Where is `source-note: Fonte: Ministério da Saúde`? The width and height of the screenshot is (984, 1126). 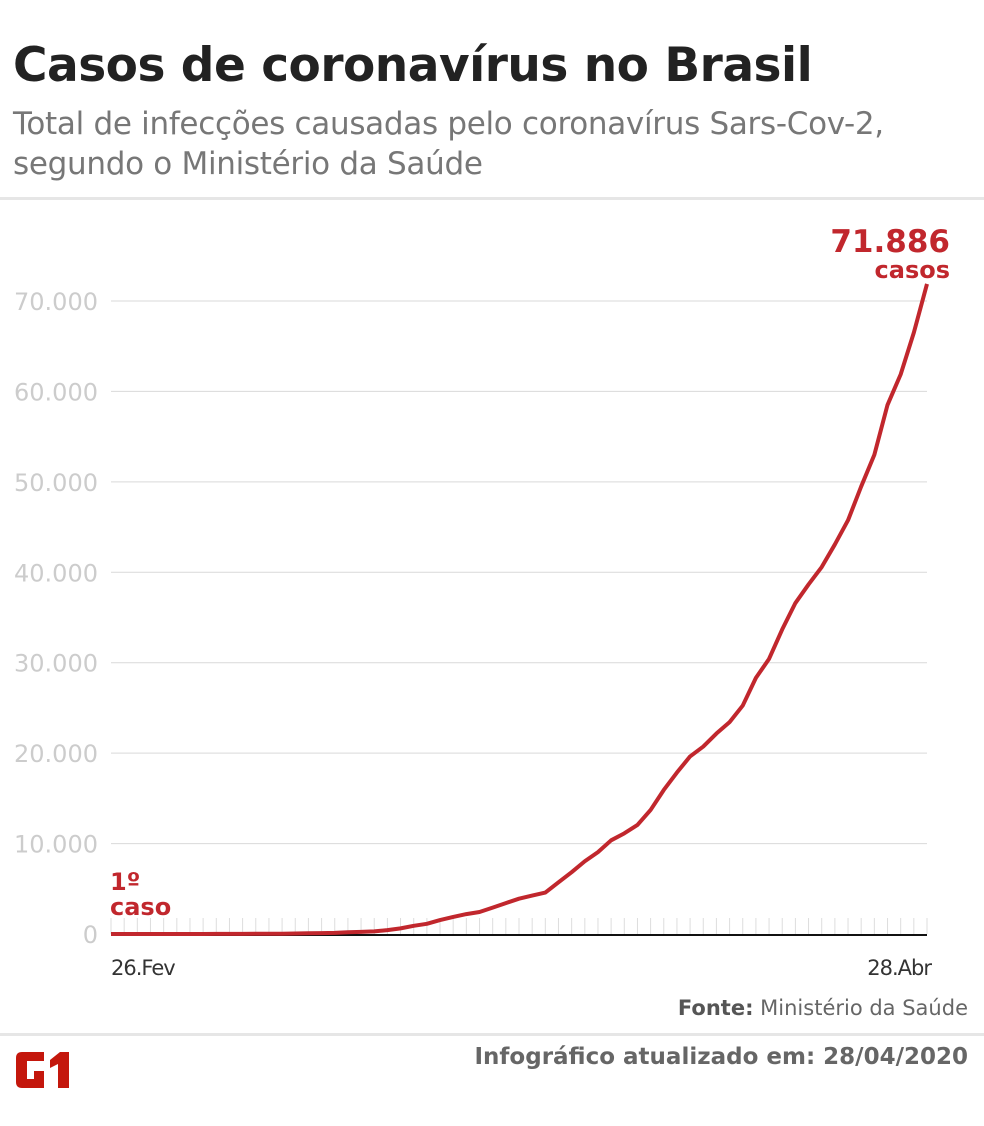 source-note: Fonte: Ministério da Saúde is located at coordinates (823, 1008).